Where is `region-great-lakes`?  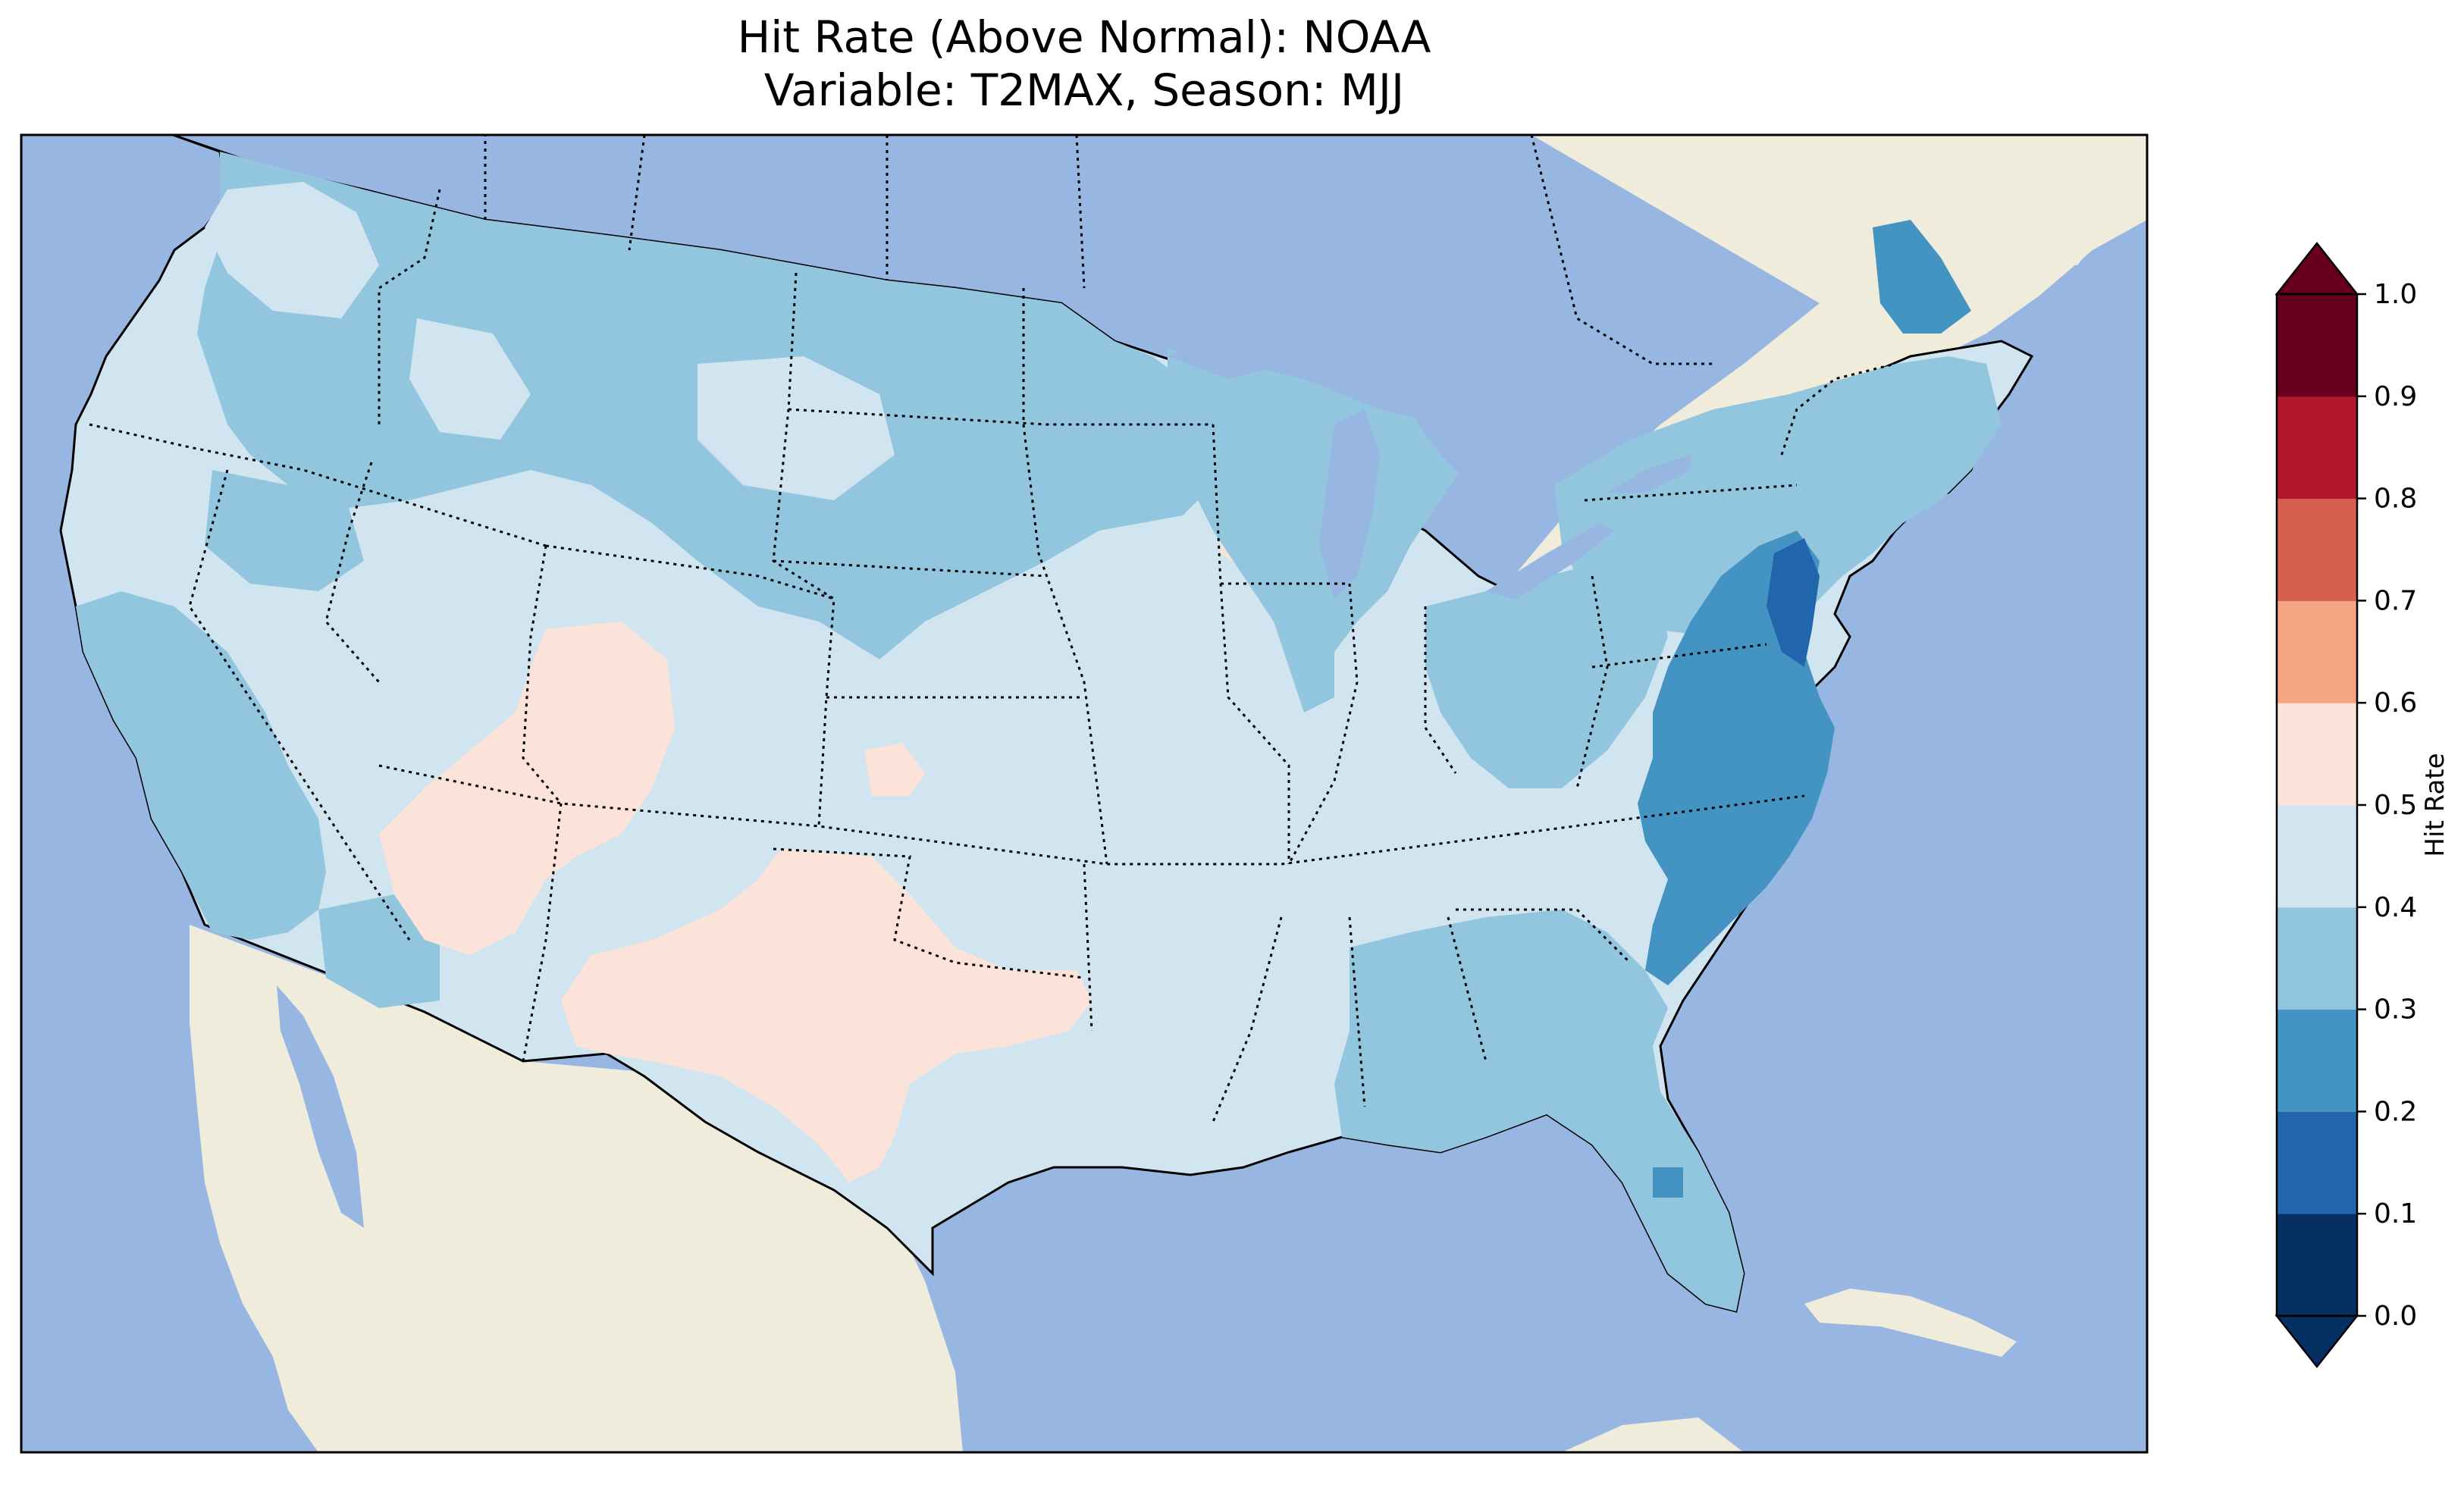
region-great-lakes is located at coordinates (1320, 531).